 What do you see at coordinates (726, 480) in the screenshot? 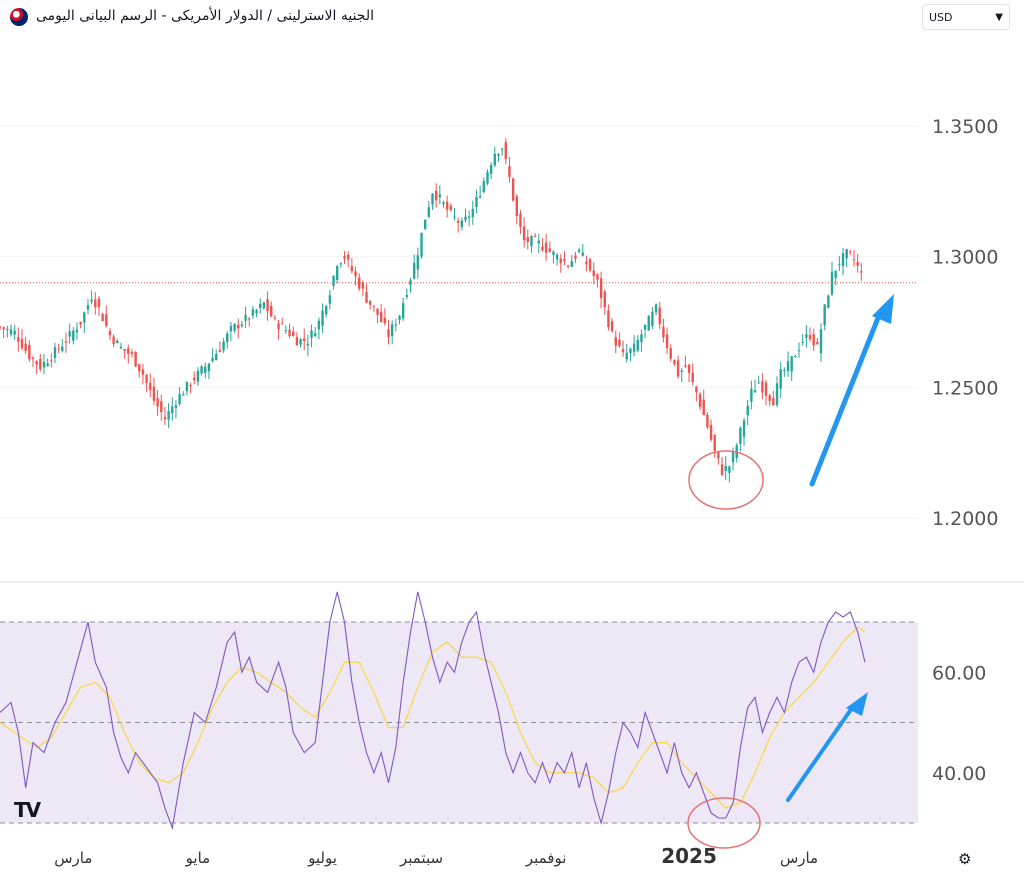
I see `price-low-circle` at bounding box center [726, 480].